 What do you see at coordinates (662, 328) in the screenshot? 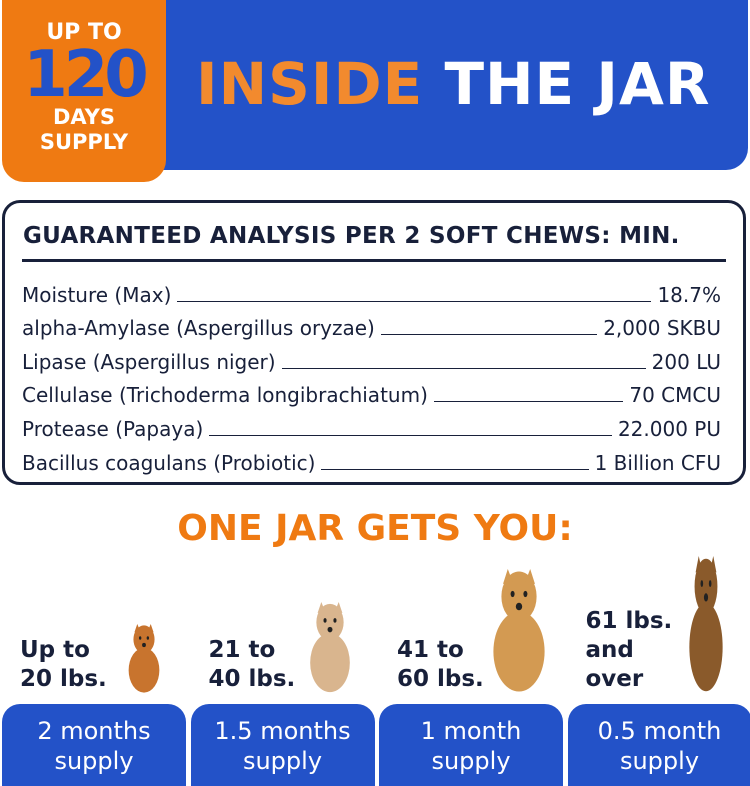
I see `ingredient-value: 2,000 SKBU` at bounding box center [662, 328].